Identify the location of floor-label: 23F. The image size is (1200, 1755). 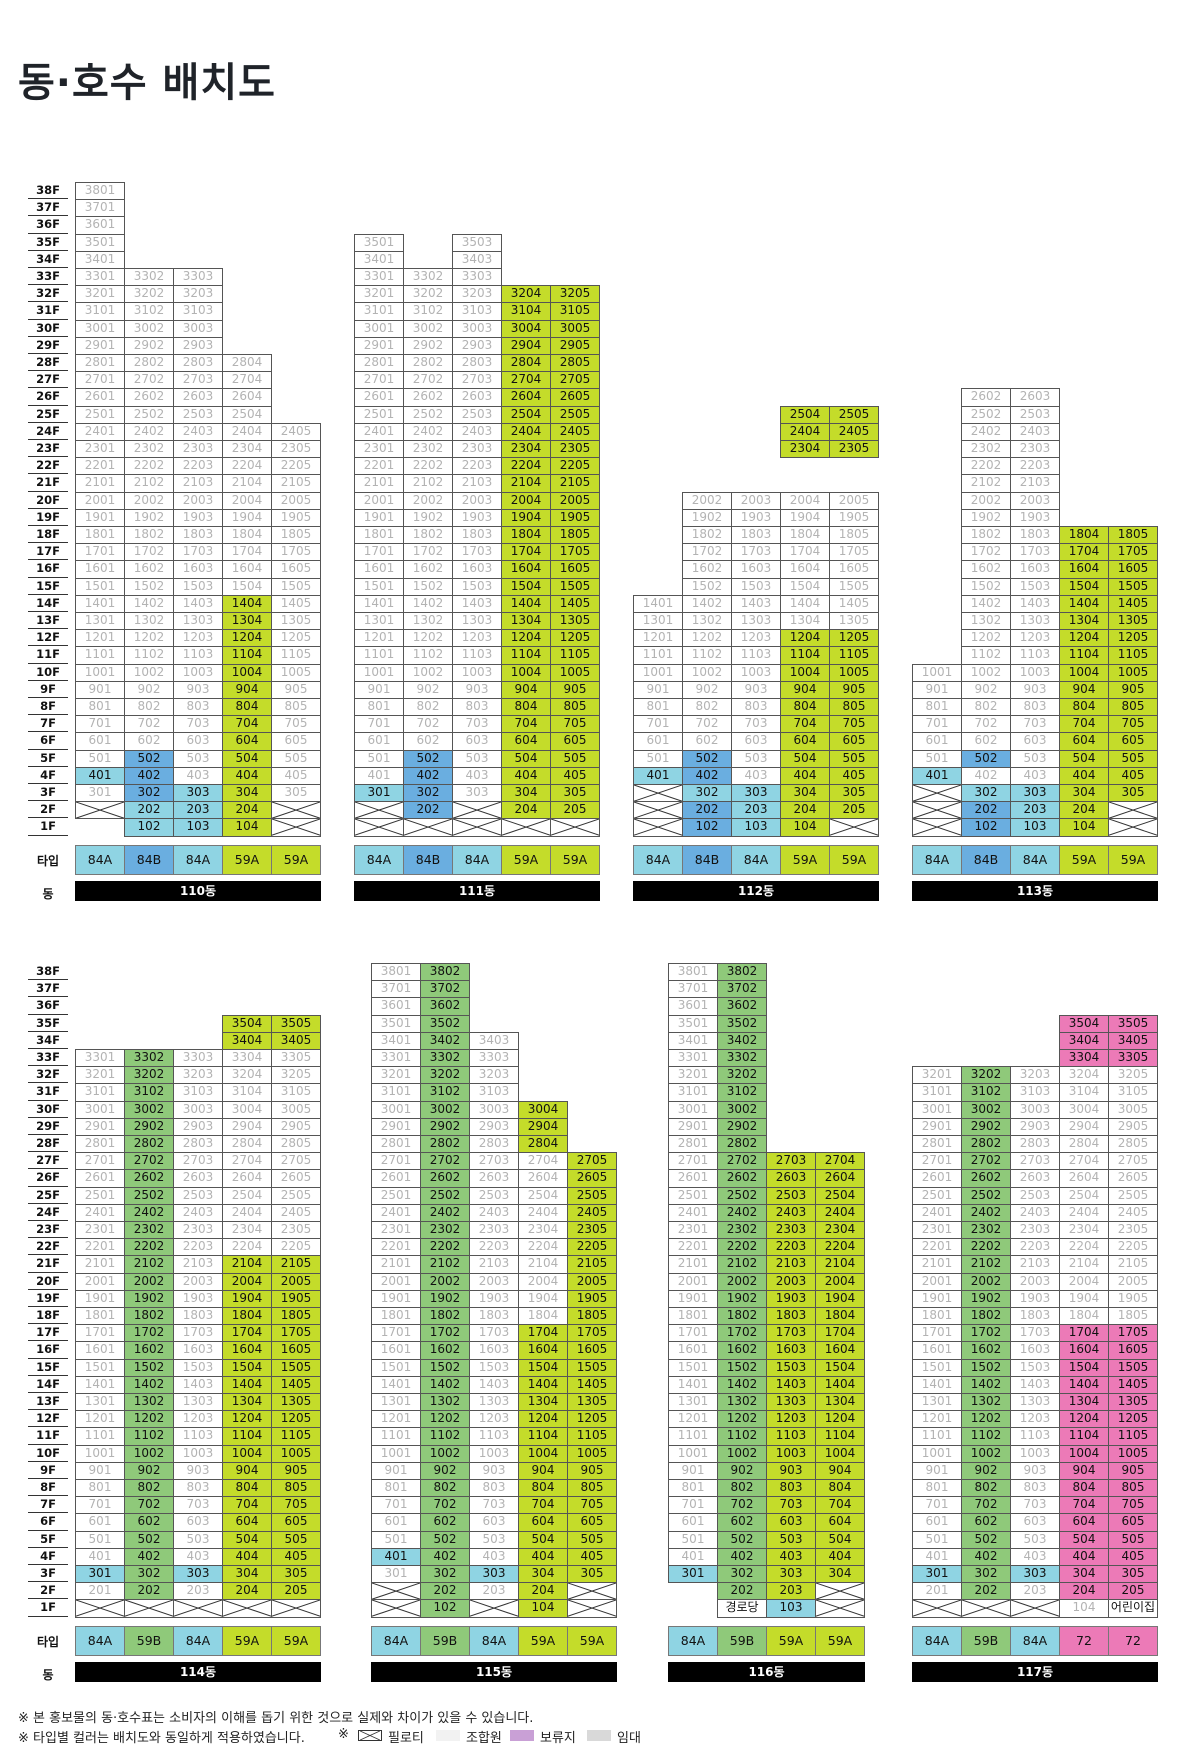
(48, 1230).